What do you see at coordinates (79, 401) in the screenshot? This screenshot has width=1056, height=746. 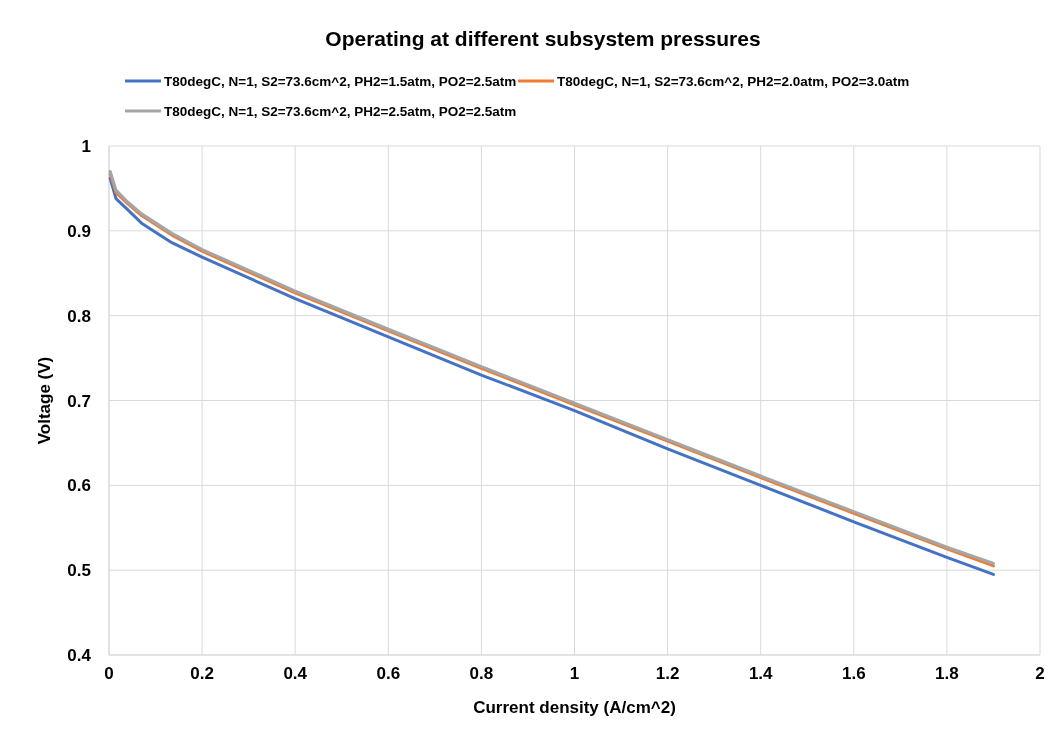 I see `y-tick-label: 0.7` at bounding box center [79, 401].